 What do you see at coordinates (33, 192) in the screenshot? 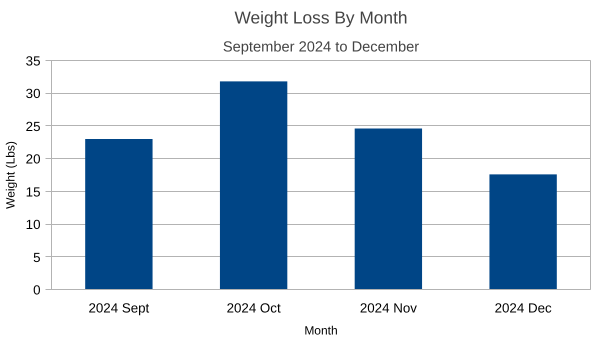
I see `y-tick-label: 15` at bounding box center [33, 192].